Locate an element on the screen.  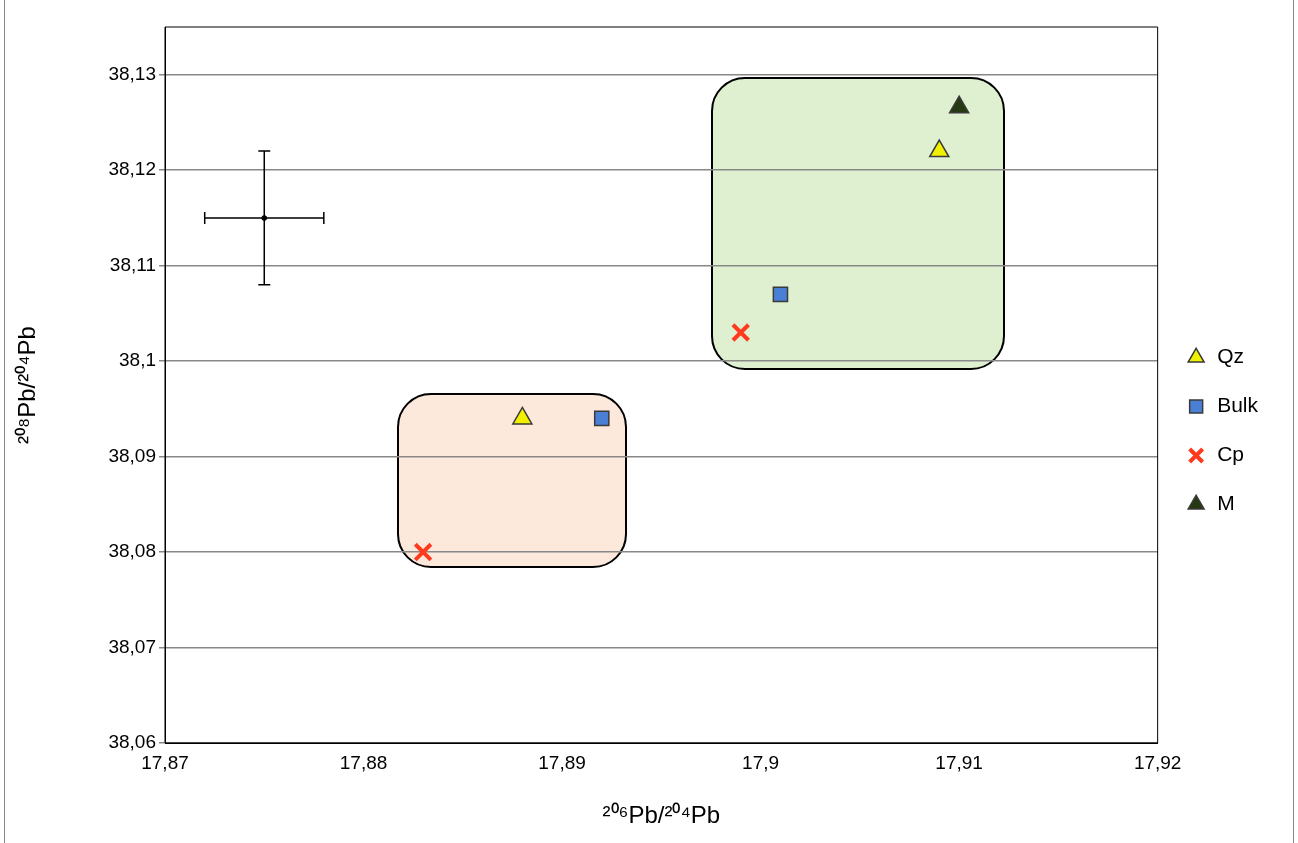
y-tick-label: 38,09 is located at coordinates (132, 455).